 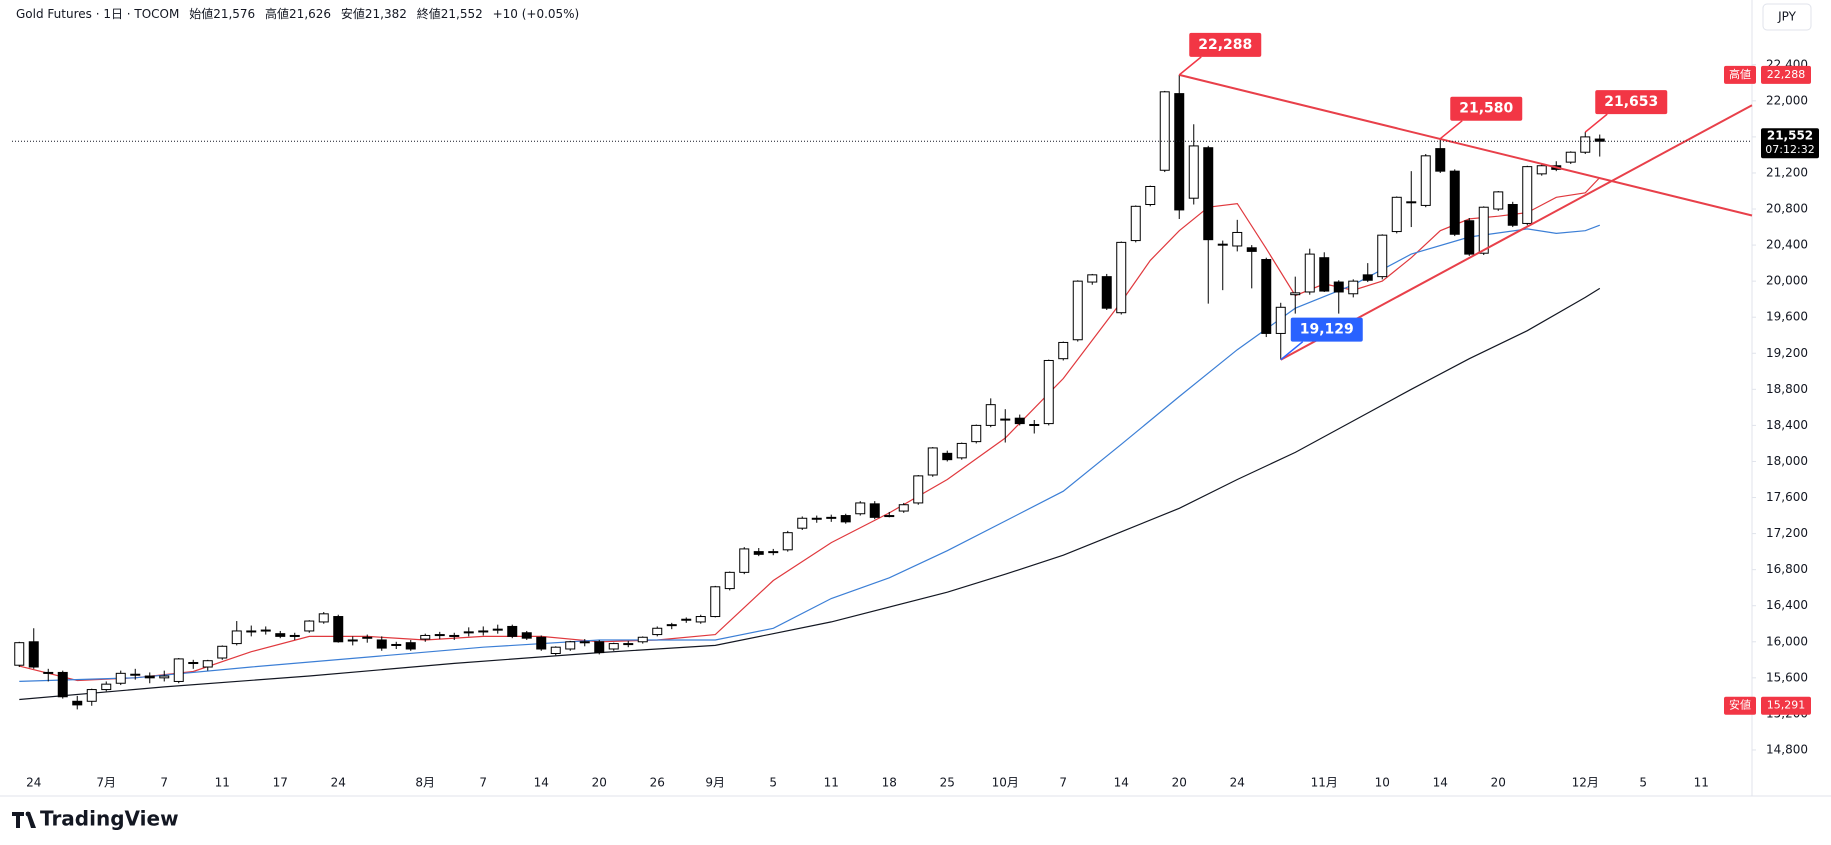 What do you see at coordinates (1787, 677) in the screenshot?
I see `y-tick-label: 15,600` at bounding box center [1787, 677].